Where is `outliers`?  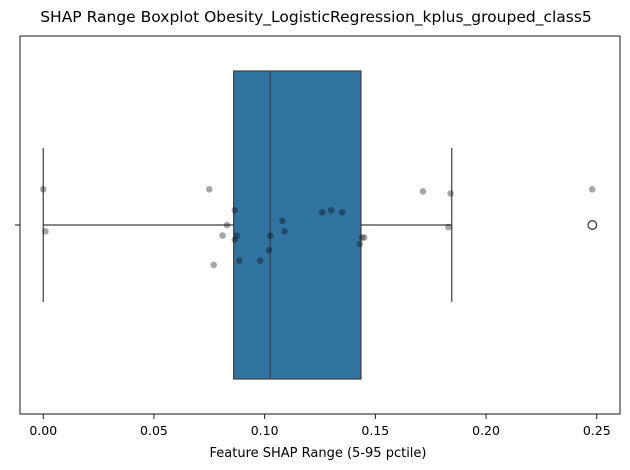 outliers is located at coordinates (592, 225).